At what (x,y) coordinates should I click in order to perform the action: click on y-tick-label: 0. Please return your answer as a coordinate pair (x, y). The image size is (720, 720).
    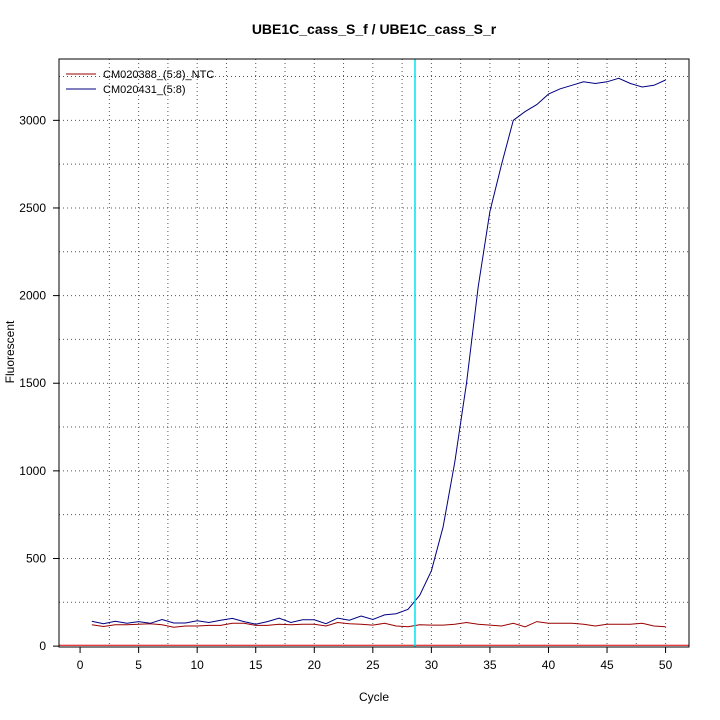
    Looking at the image, I should click on (42, 646).